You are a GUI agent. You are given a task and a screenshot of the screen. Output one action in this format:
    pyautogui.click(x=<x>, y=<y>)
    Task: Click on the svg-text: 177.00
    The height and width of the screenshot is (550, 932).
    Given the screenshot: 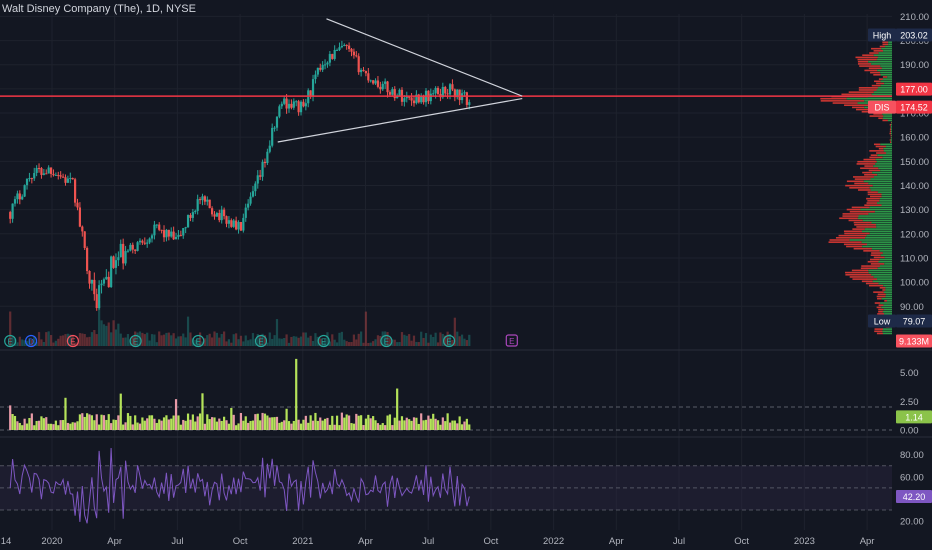 What is the action you would take?
    pyautogui.click(x=914, y=90)
    